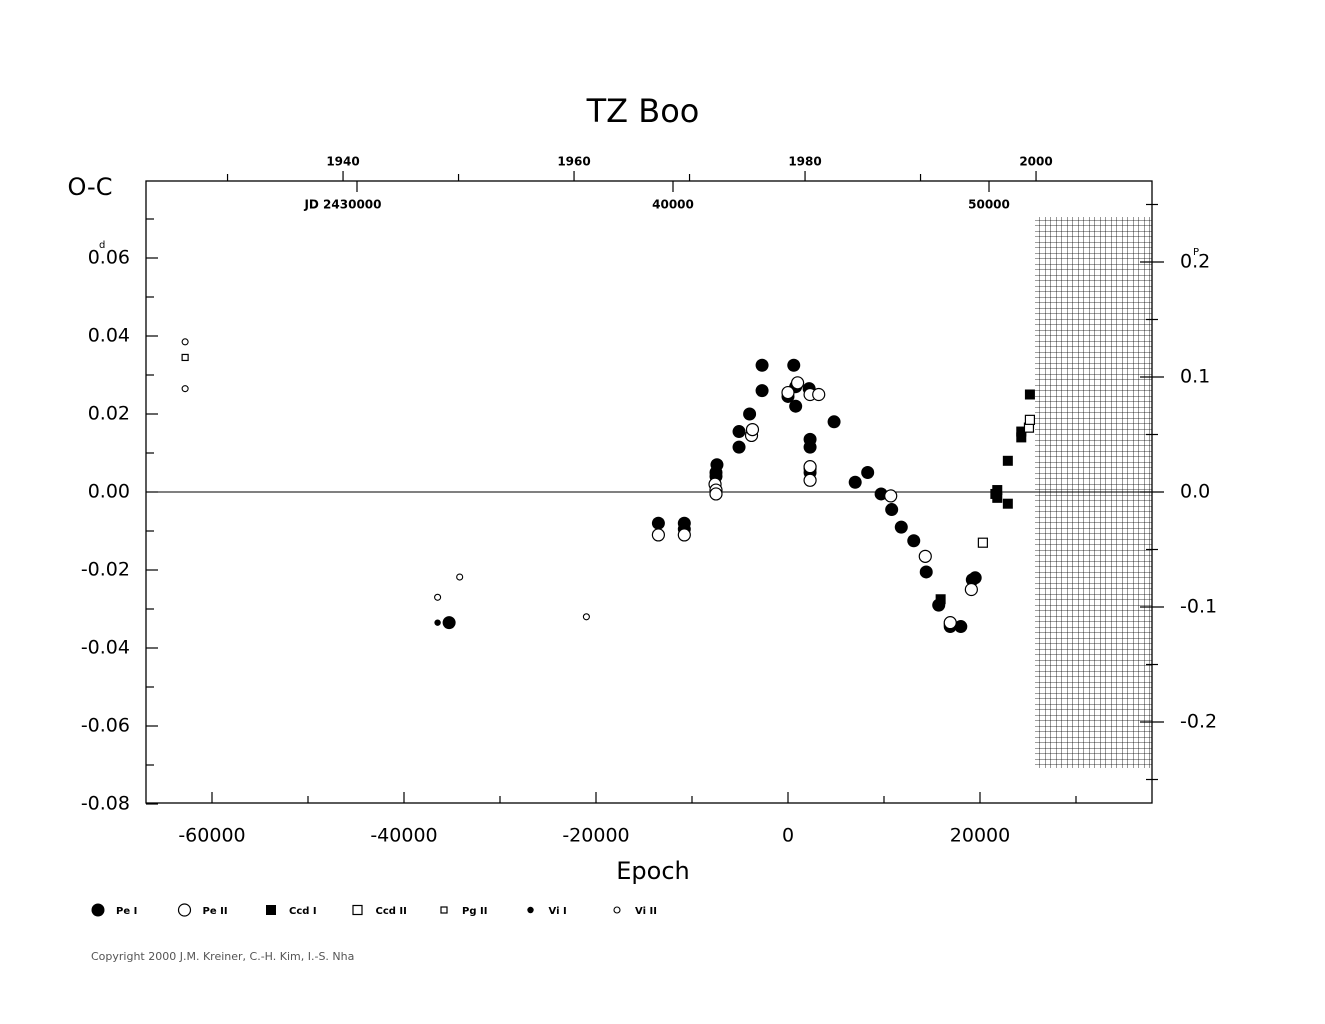  What do you see at coordinates (474, 911) in the screenshot?
I see `legend-label: Pg II` at bounding box center [474, 911].